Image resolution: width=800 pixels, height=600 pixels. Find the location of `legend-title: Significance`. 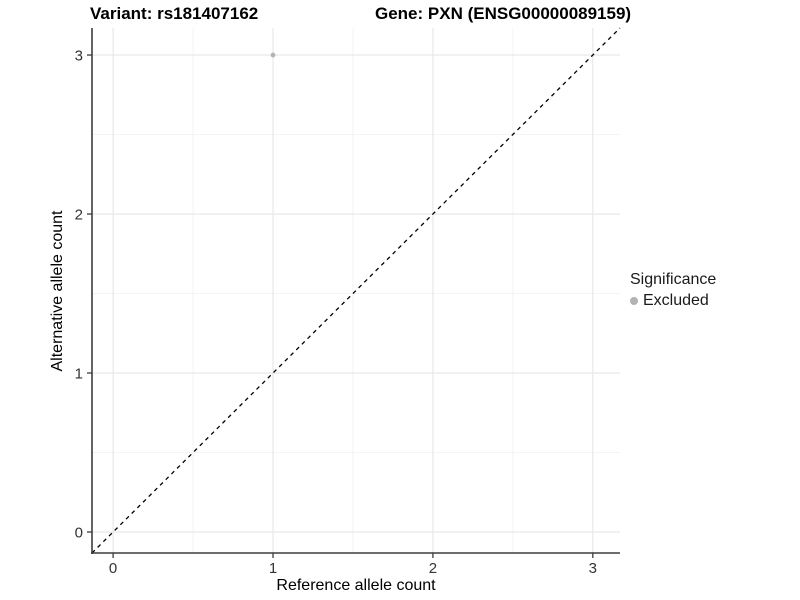

legend-title: Significance is located at coordinates (673, 279).